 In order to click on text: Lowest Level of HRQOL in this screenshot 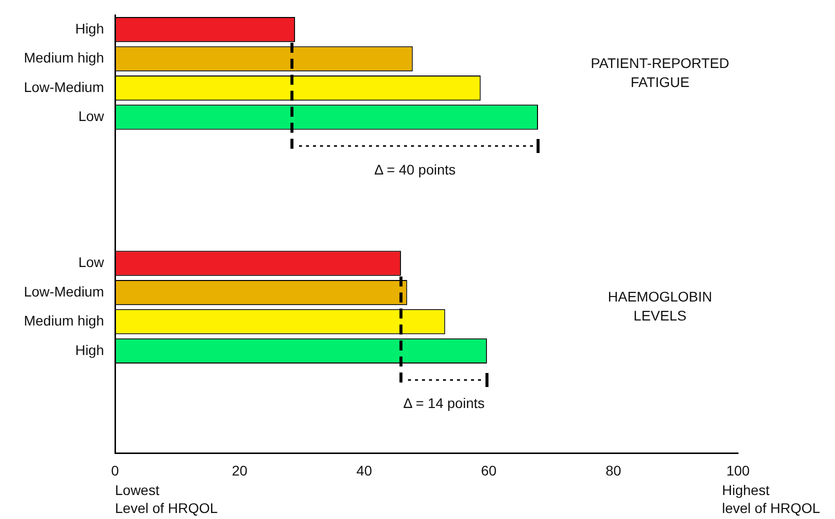, I will do `click(166, 499)`.